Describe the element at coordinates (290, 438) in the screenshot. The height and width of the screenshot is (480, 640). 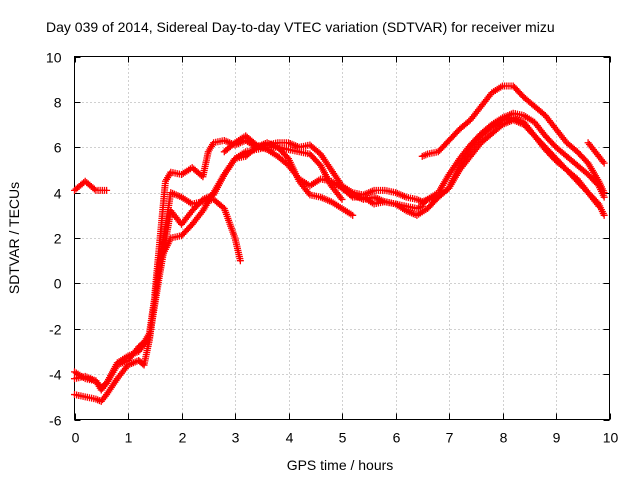
I see `x-tick-label: 4` at that location.